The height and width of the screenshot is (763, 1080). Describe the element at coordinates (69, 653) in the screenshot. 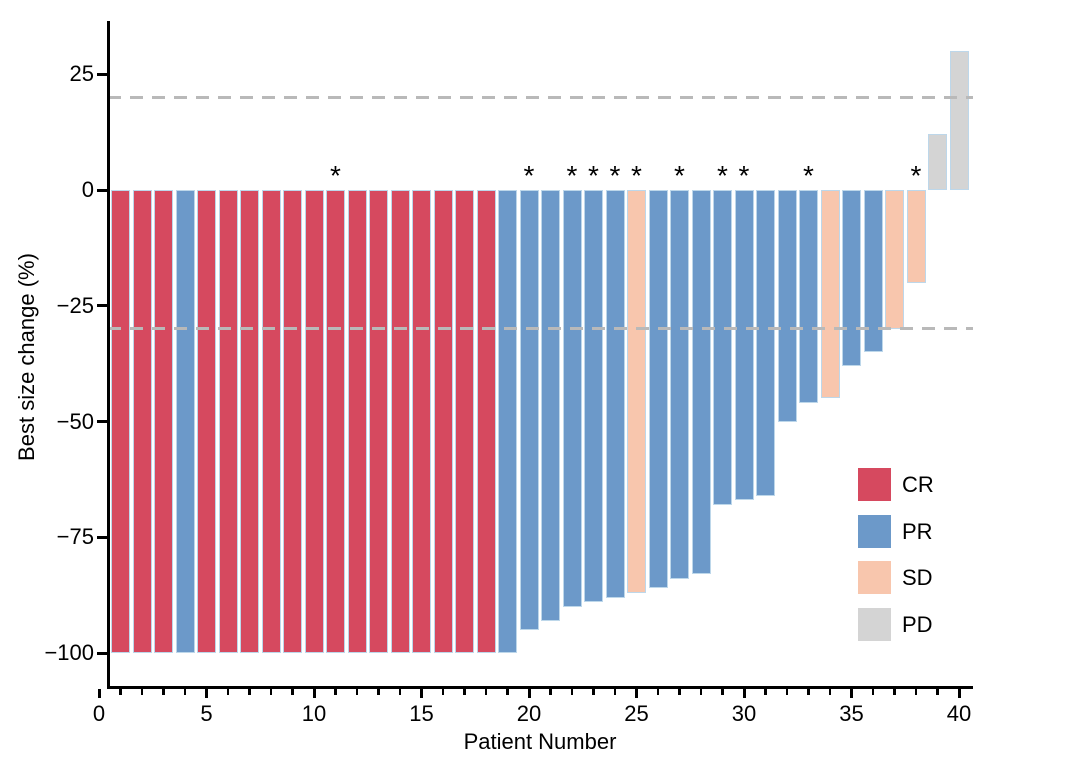

I see `y-tick-label: −100` at that location.